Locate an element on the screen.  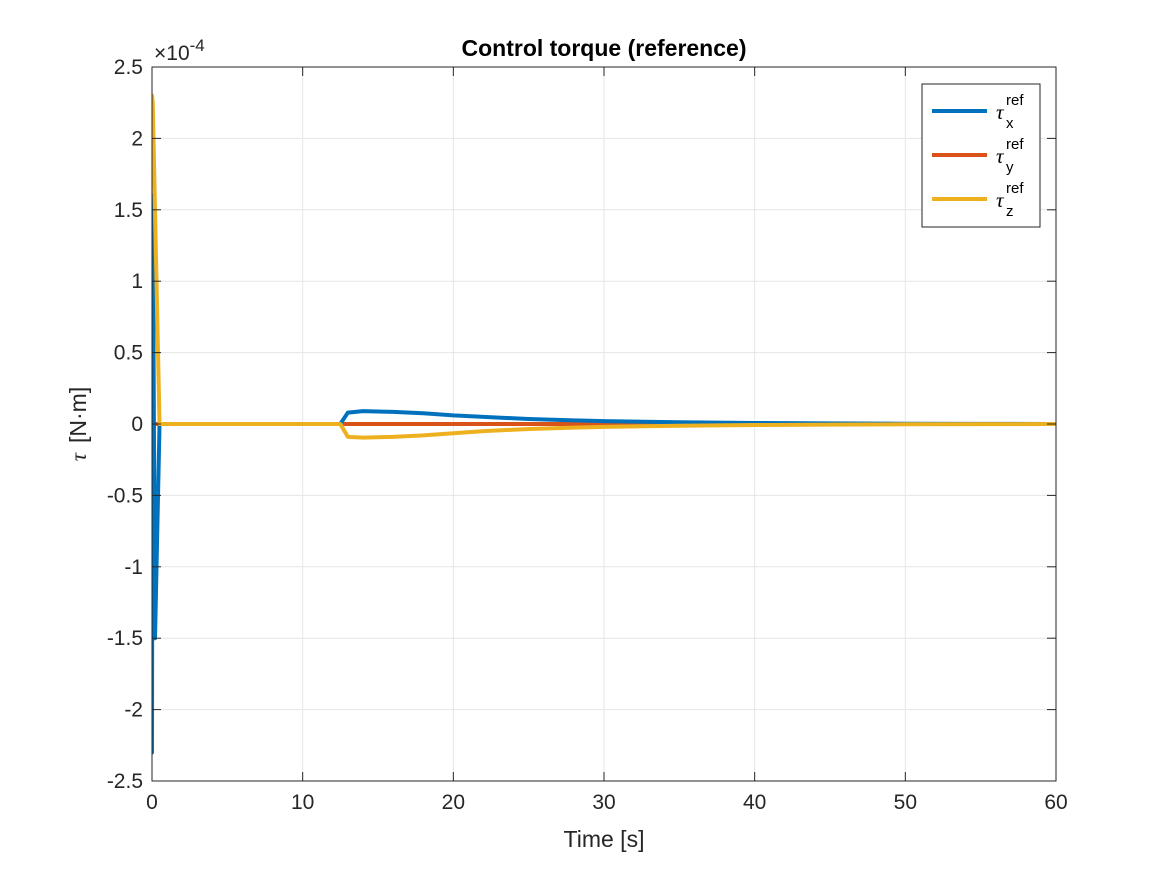
legend-label-y: τ y ref is located at coordinates (1010, 156).